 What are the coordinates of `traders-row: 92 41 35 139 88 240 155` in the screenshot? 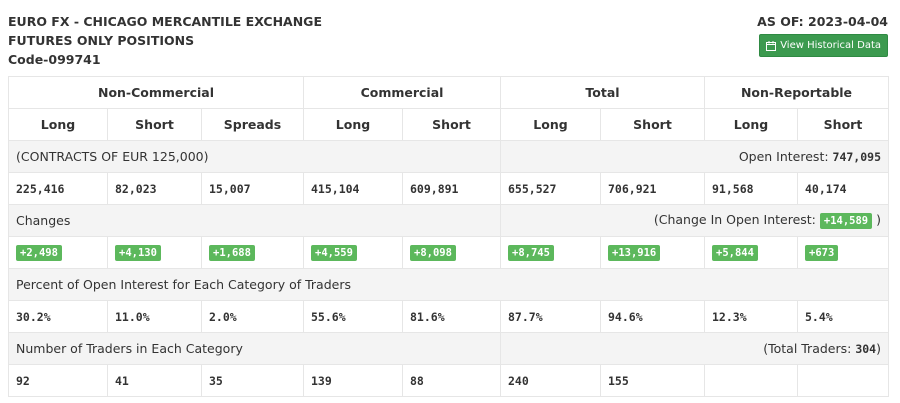 It's located at (448, 380).